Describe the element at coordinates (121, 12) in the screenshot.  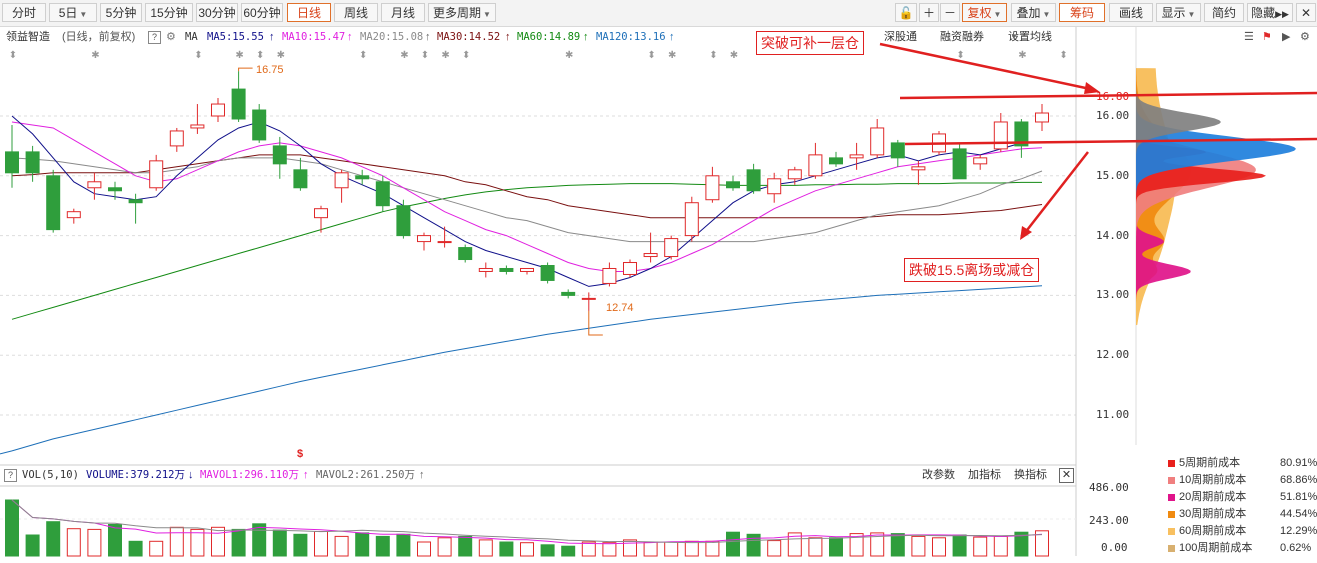
I see `tab-5min: 5分钟` at that location.